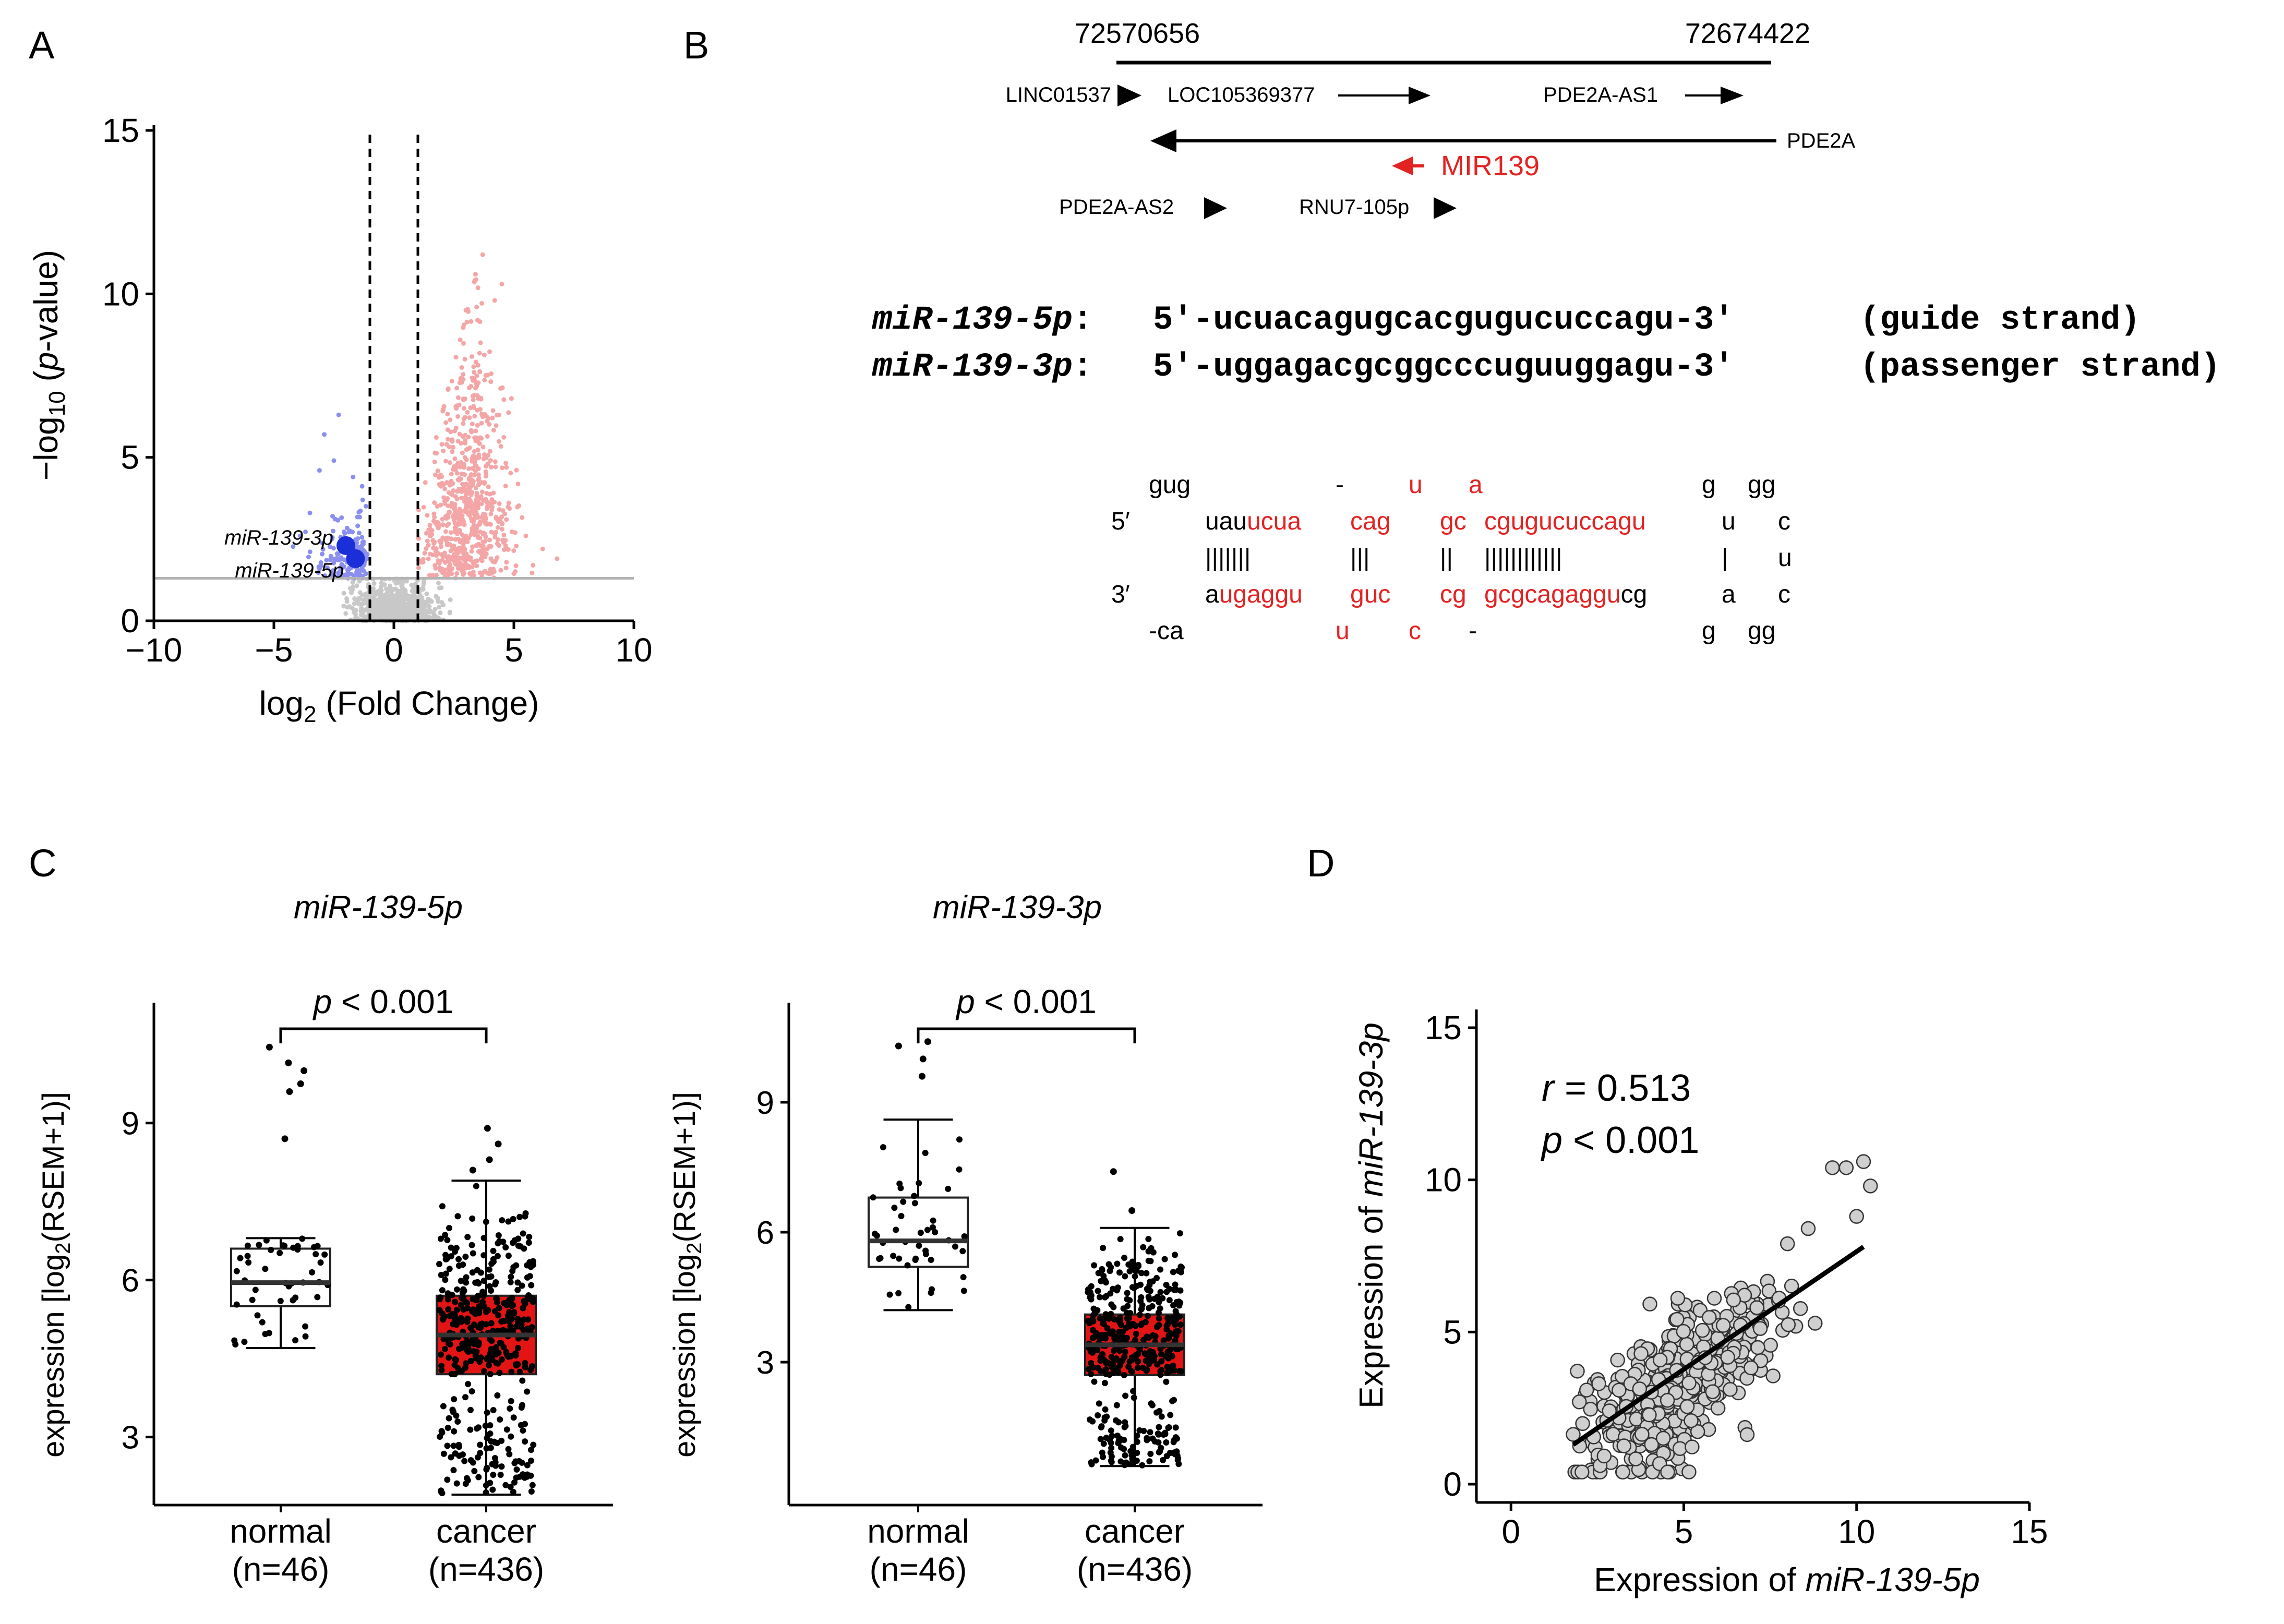  I want to click on volcano-y-tick-label: 0, so click(130, 621).